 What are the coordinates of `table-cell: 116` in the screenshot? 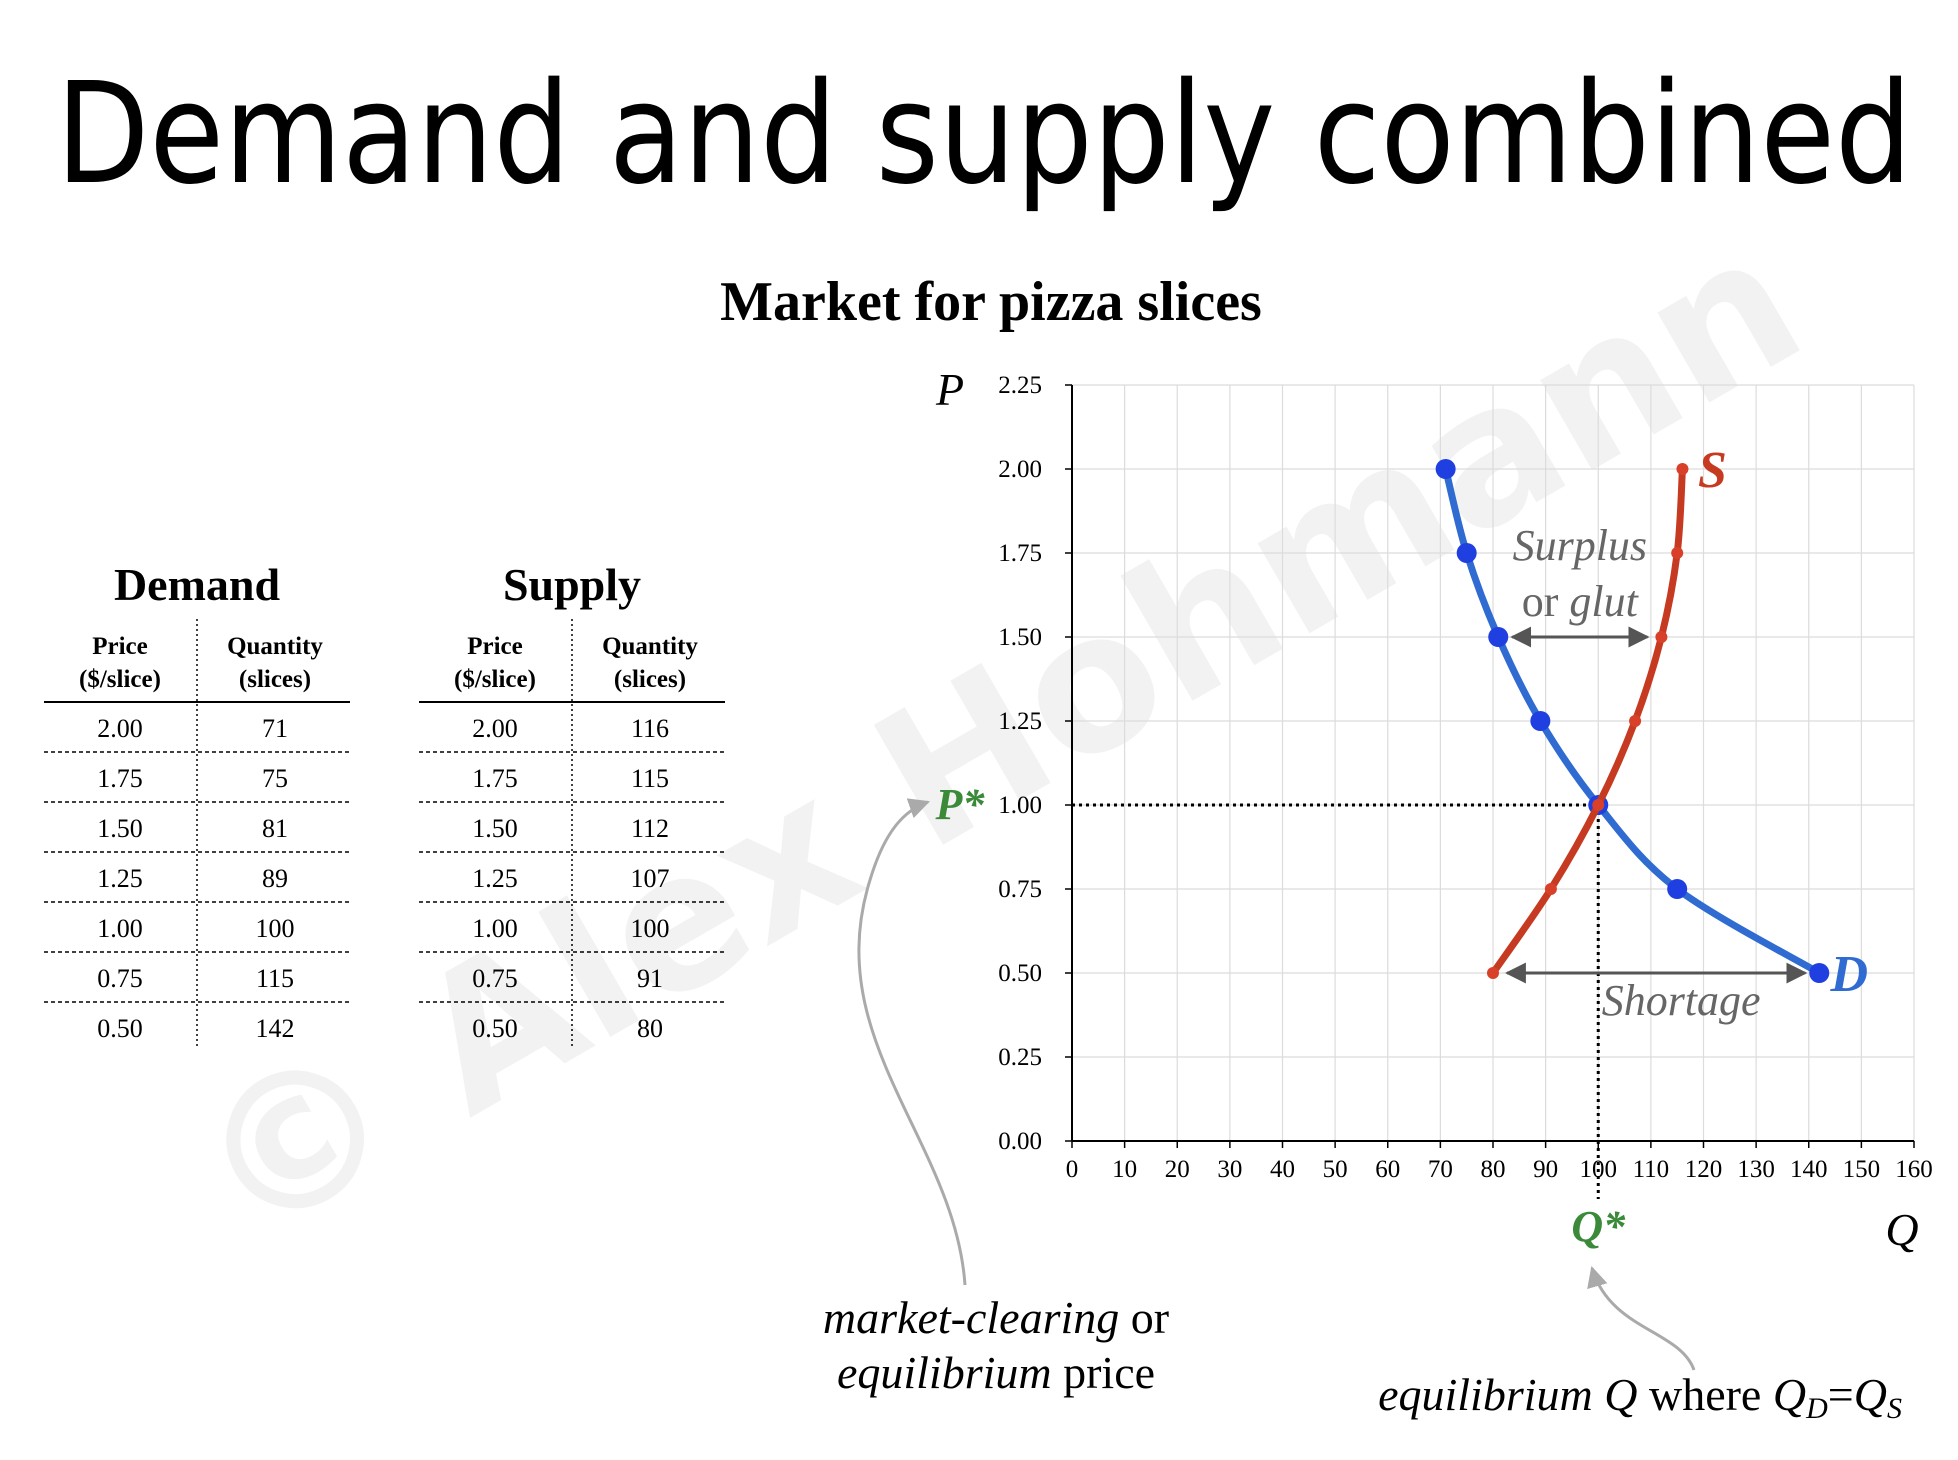 It's located at (650, 728).